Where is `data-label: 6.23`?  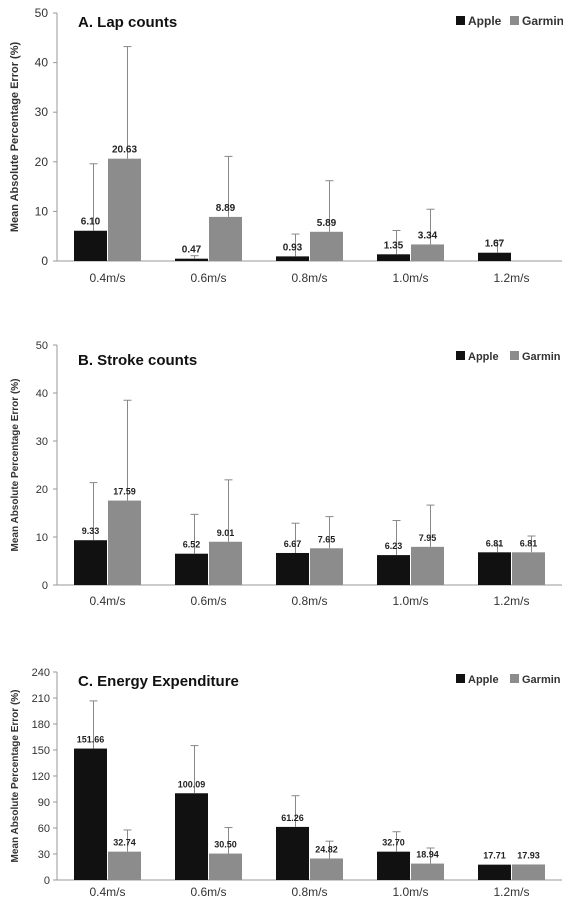 data-label: 6.23 is located at coordinates (394, 546).